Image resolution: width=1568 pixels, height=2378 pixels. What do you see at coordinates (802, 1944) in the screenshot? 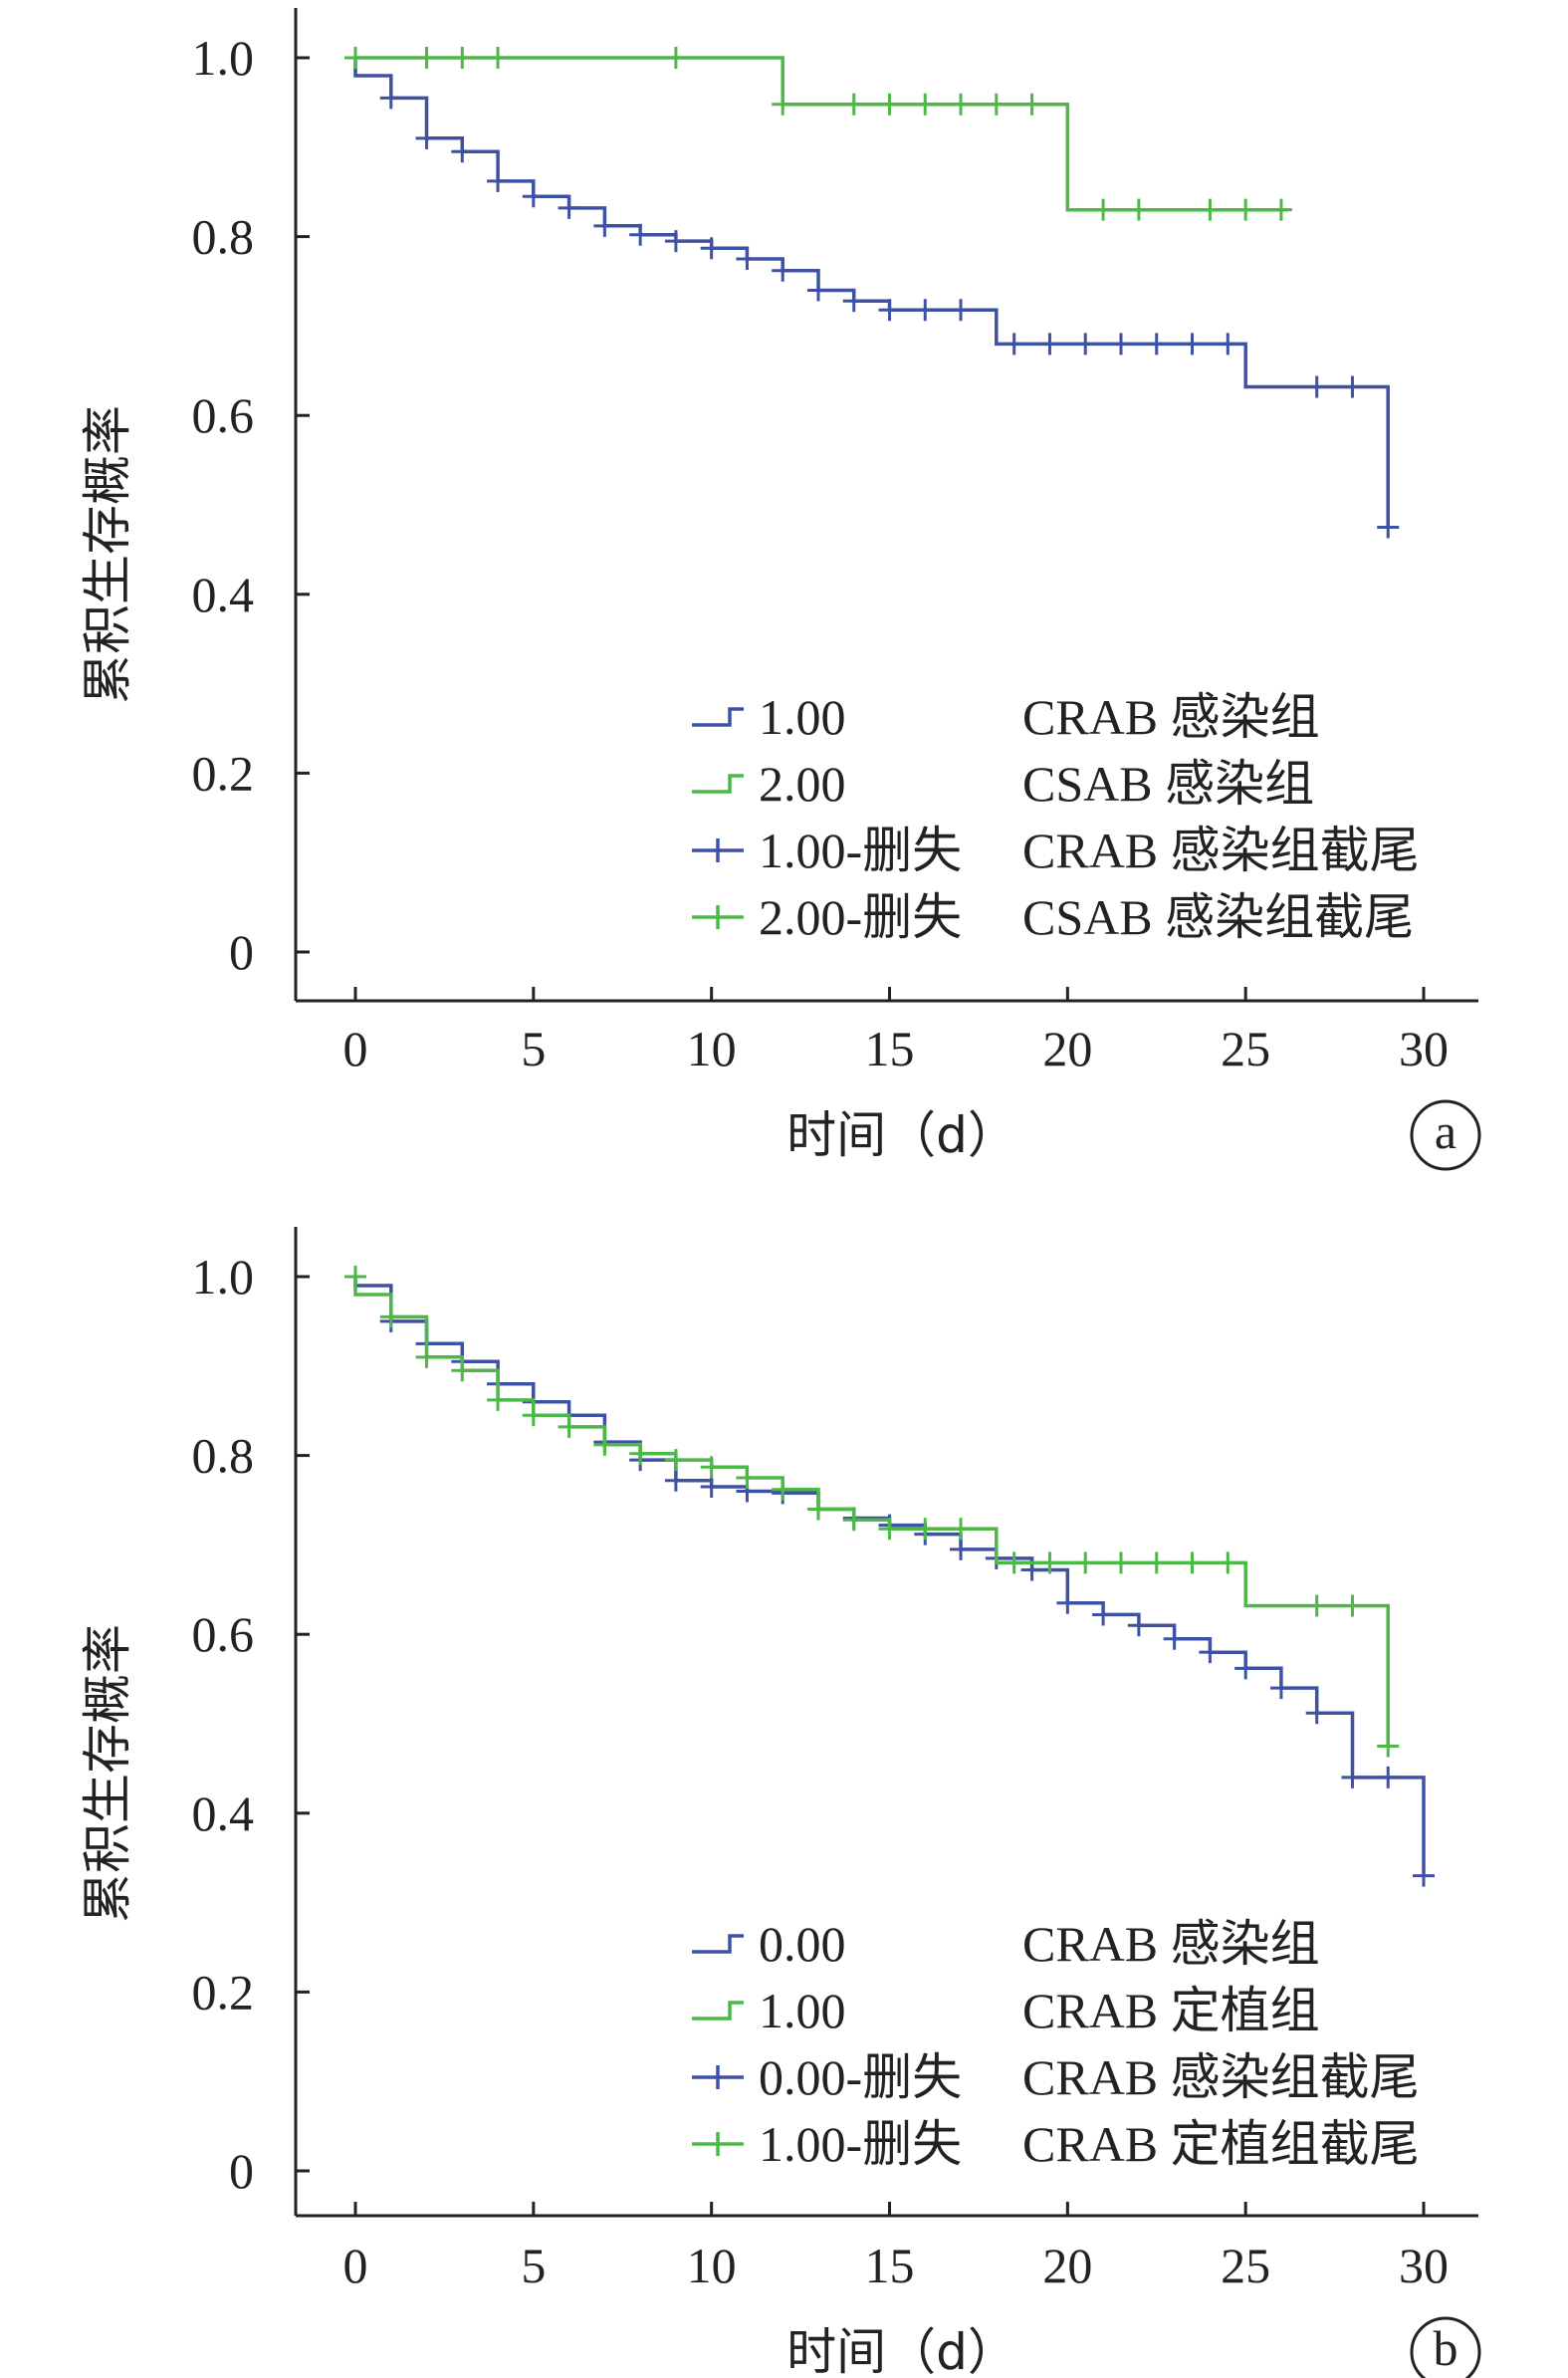
I see `legend-code: 0.00` at bounding box center [802, 1944].